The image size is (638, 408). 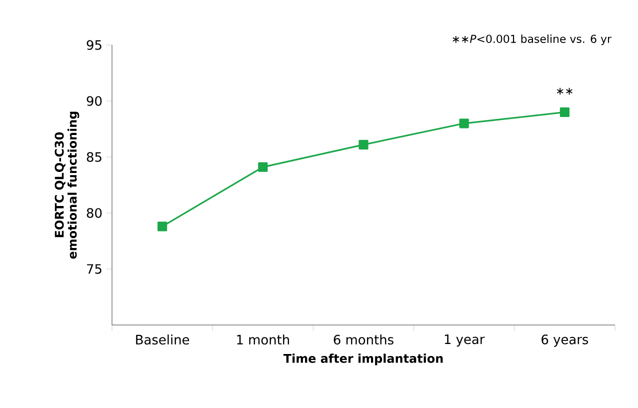 I want to click on y-tick-label: 95, so click(x=94, y=45).